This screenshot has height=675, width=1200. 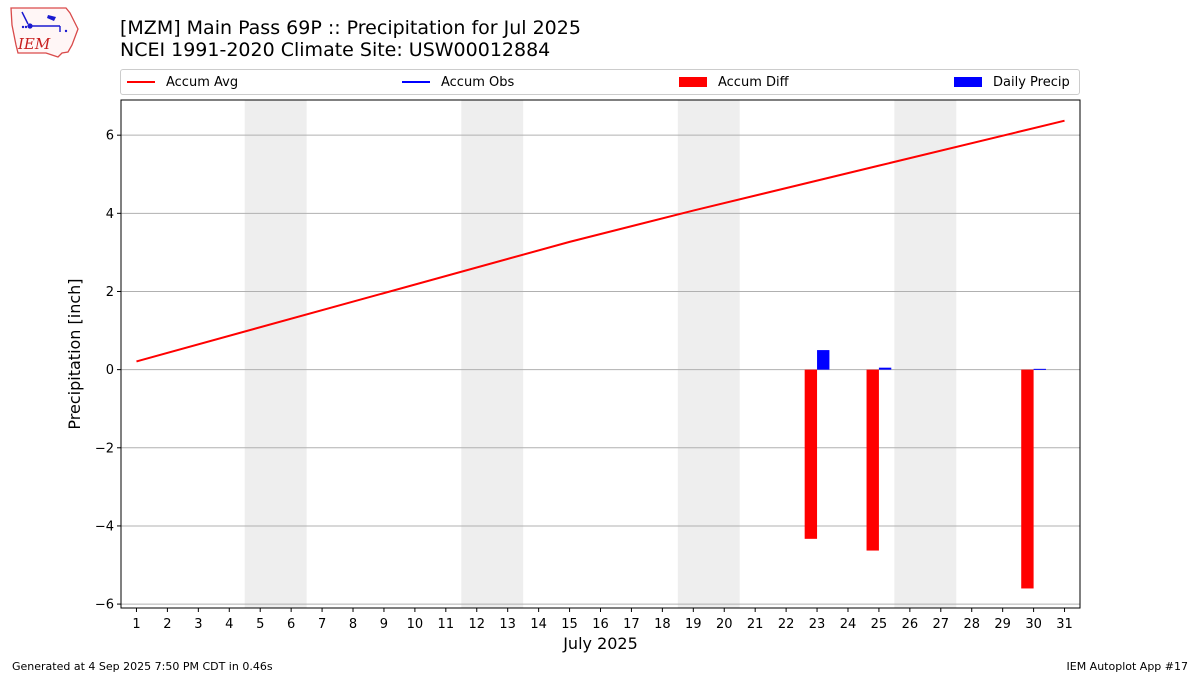 I want to click on y-tick-label: 4, so click(x=110, y=214).